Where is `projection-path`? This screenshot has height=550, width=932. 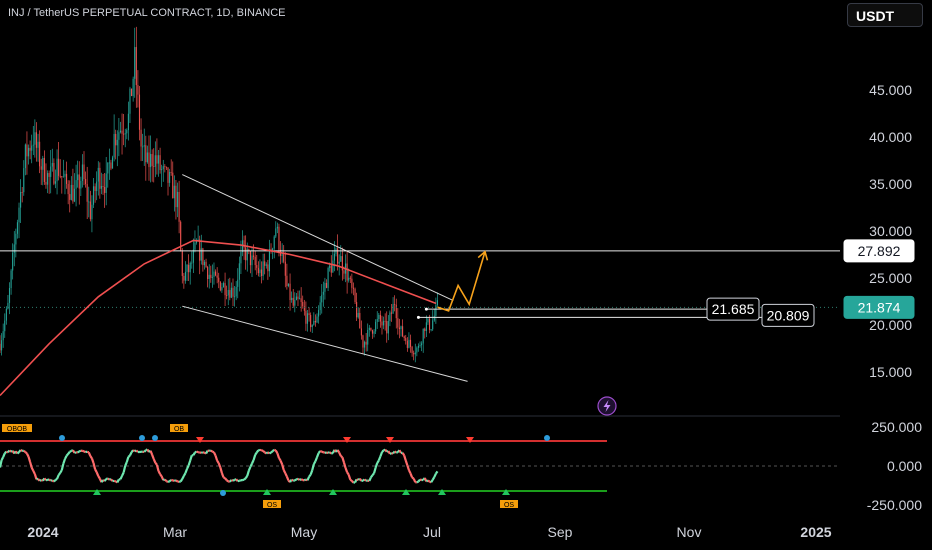 projection-path is located at coordinates (461, 281).